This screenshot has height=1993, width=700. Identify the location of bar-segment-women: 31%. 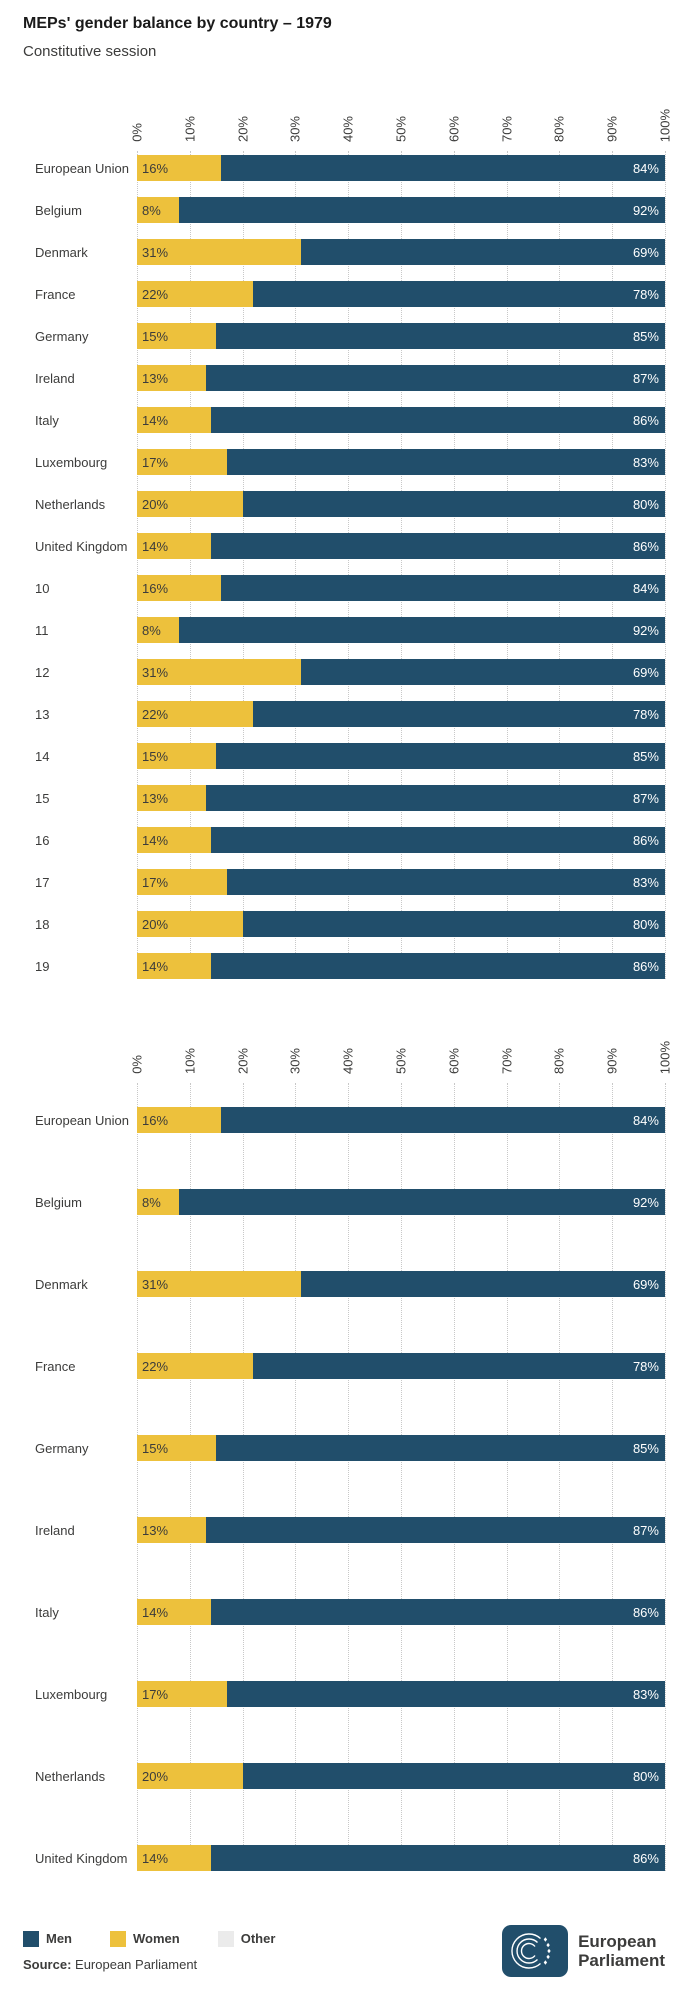
(219, 252).